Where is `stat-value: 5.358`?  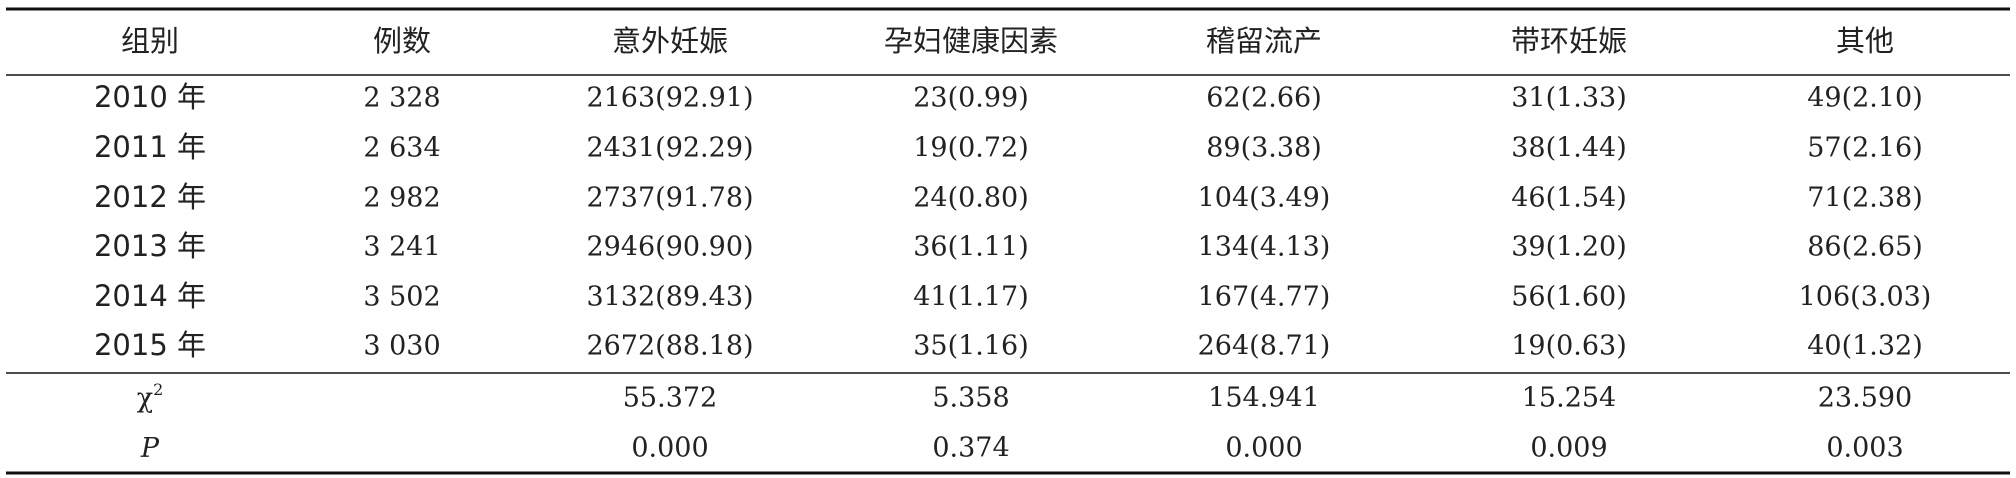 stat-value: 5.358 is located at coordinates (970, 398).